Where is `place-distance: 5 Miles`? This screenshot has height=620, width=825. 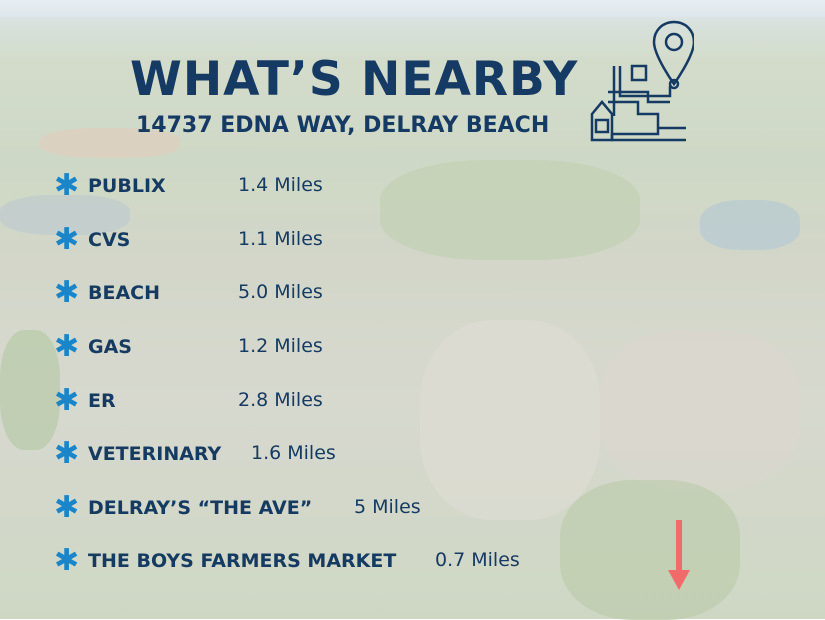
place-distance: 5 Miles is located at coordinates (387, 507).